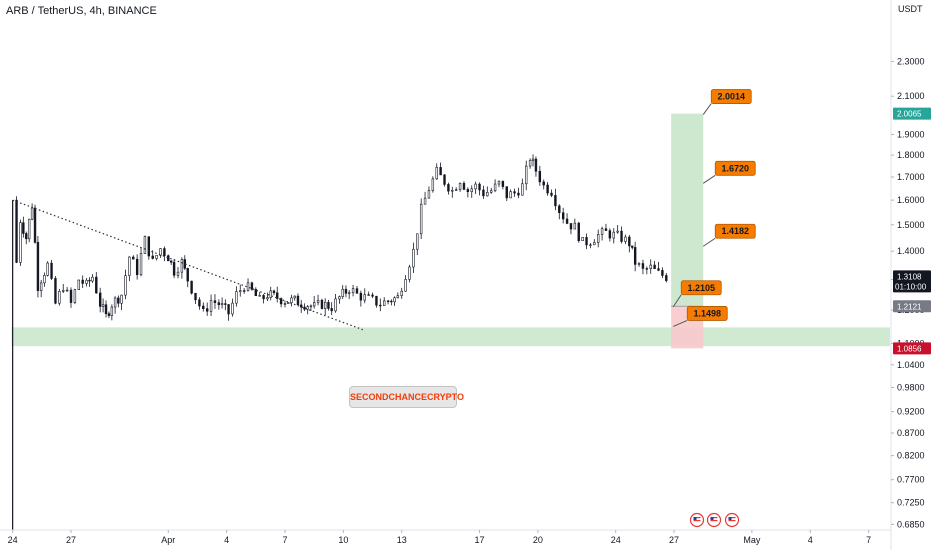 The image size is (932, 550). Describe the element at coordinates (911, 387) in the screenshot. I see `price-tick-label: 0.9800` at that location.